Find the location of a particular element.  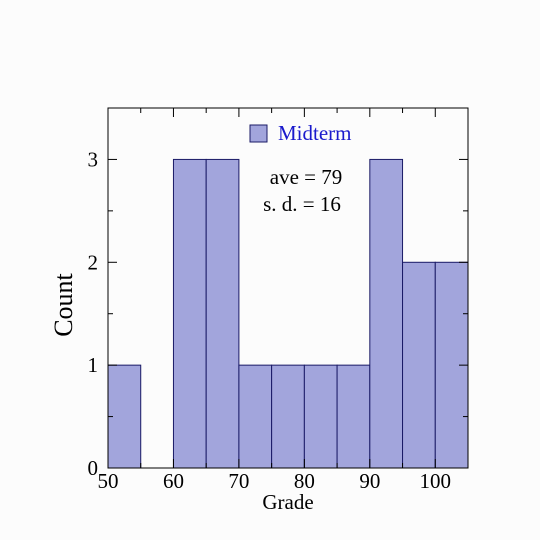

x-axis-label: Grade is located at coordinates (287, 502).